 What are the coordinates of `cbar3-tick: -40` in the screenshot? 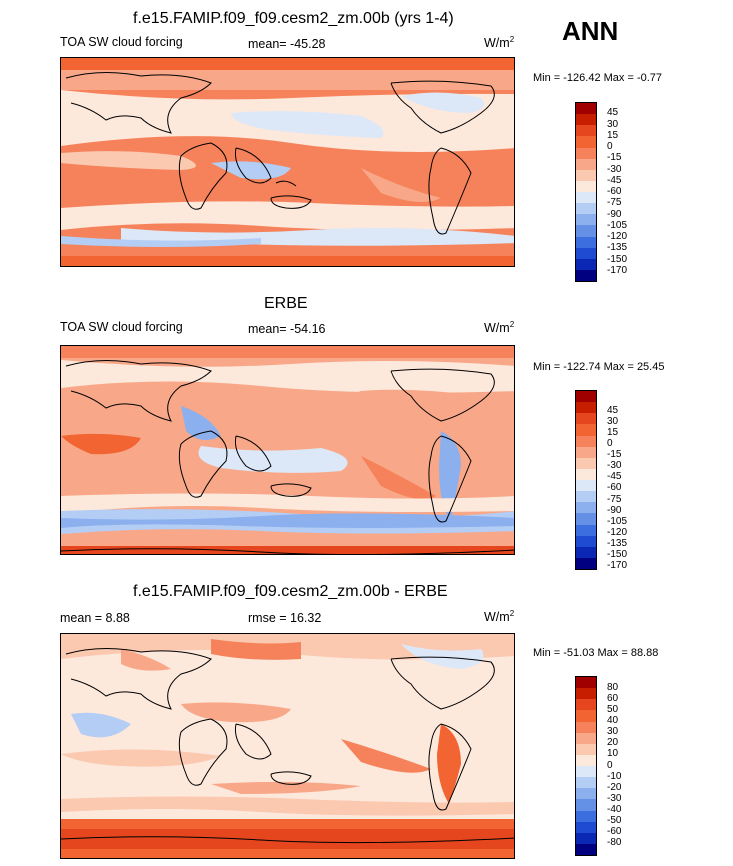 It's located at (614, 809).